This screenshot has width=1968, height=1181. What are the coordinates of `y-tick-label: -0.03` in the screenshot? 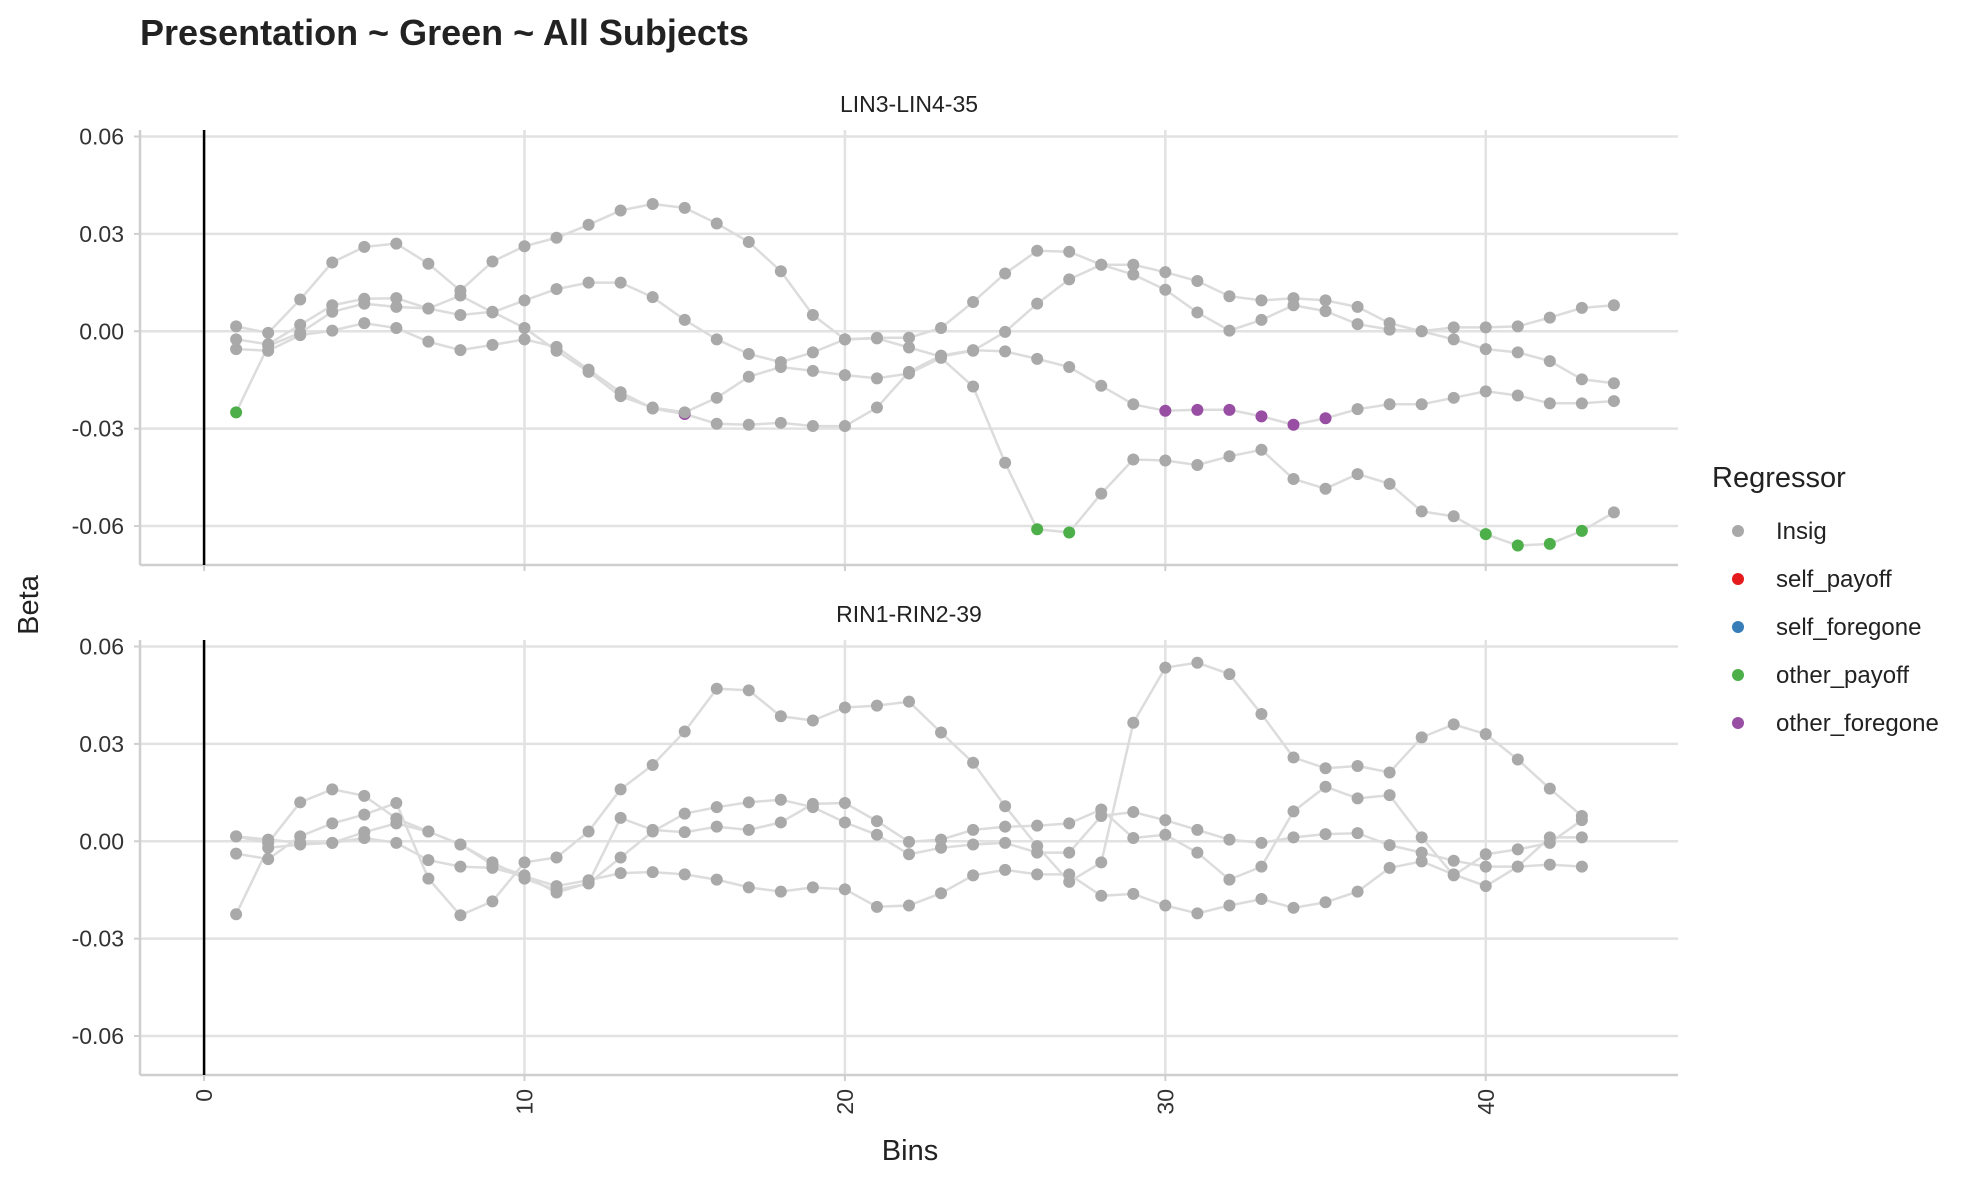 It's located at (98, 429).